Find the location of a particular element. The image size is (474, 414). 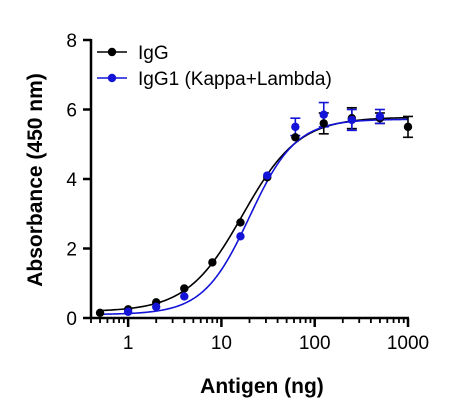

y-axis-title: Absorbance (450 nm) is located at coordinates (35, 180).